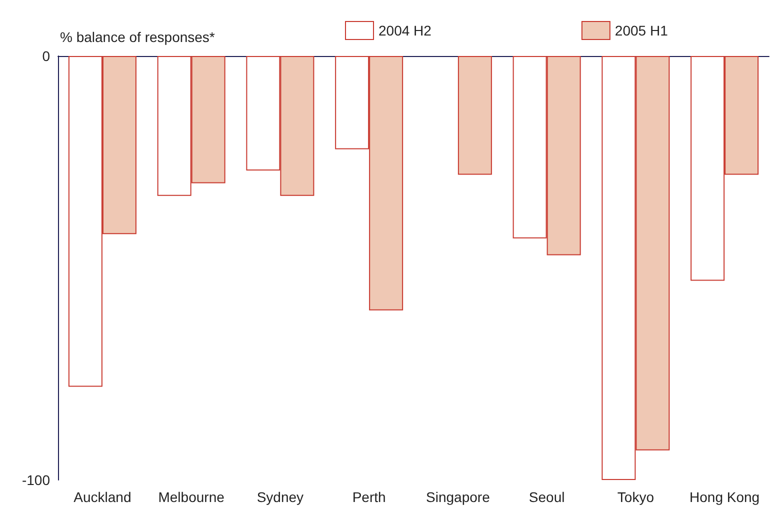 This screenshot has height=512, width=771. Describe the element at coordinates (191, 497) in the screenshot. I see `x-tick-label: Melbourne` at that location.